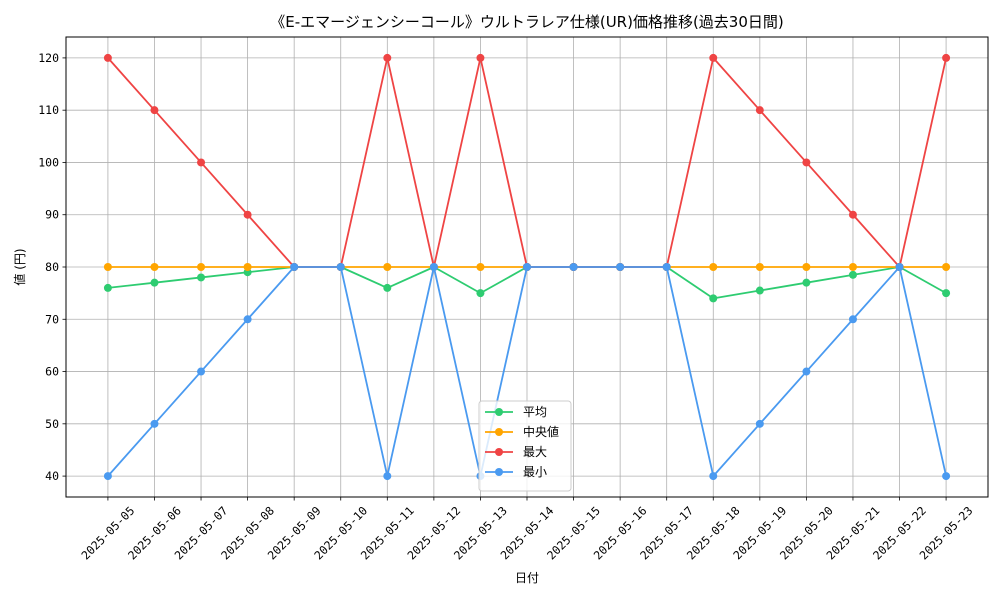  What do you see at coordinates (535, 452) in the screenshot?
I see `legend-label: 最大` at bounding box center [535, 452].